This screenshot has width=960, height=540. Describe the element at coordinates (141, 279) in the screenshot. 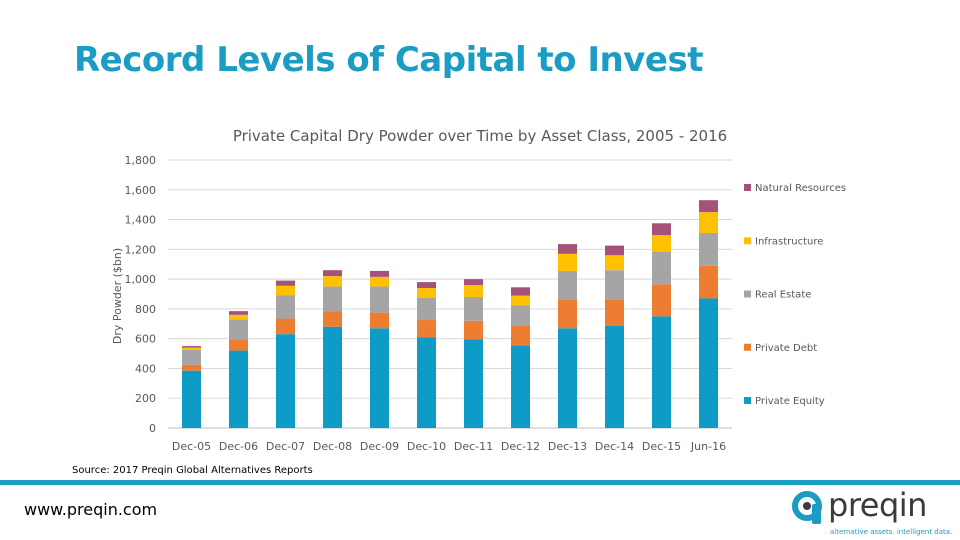

I see `y-tick-label: 1,000` at that location.